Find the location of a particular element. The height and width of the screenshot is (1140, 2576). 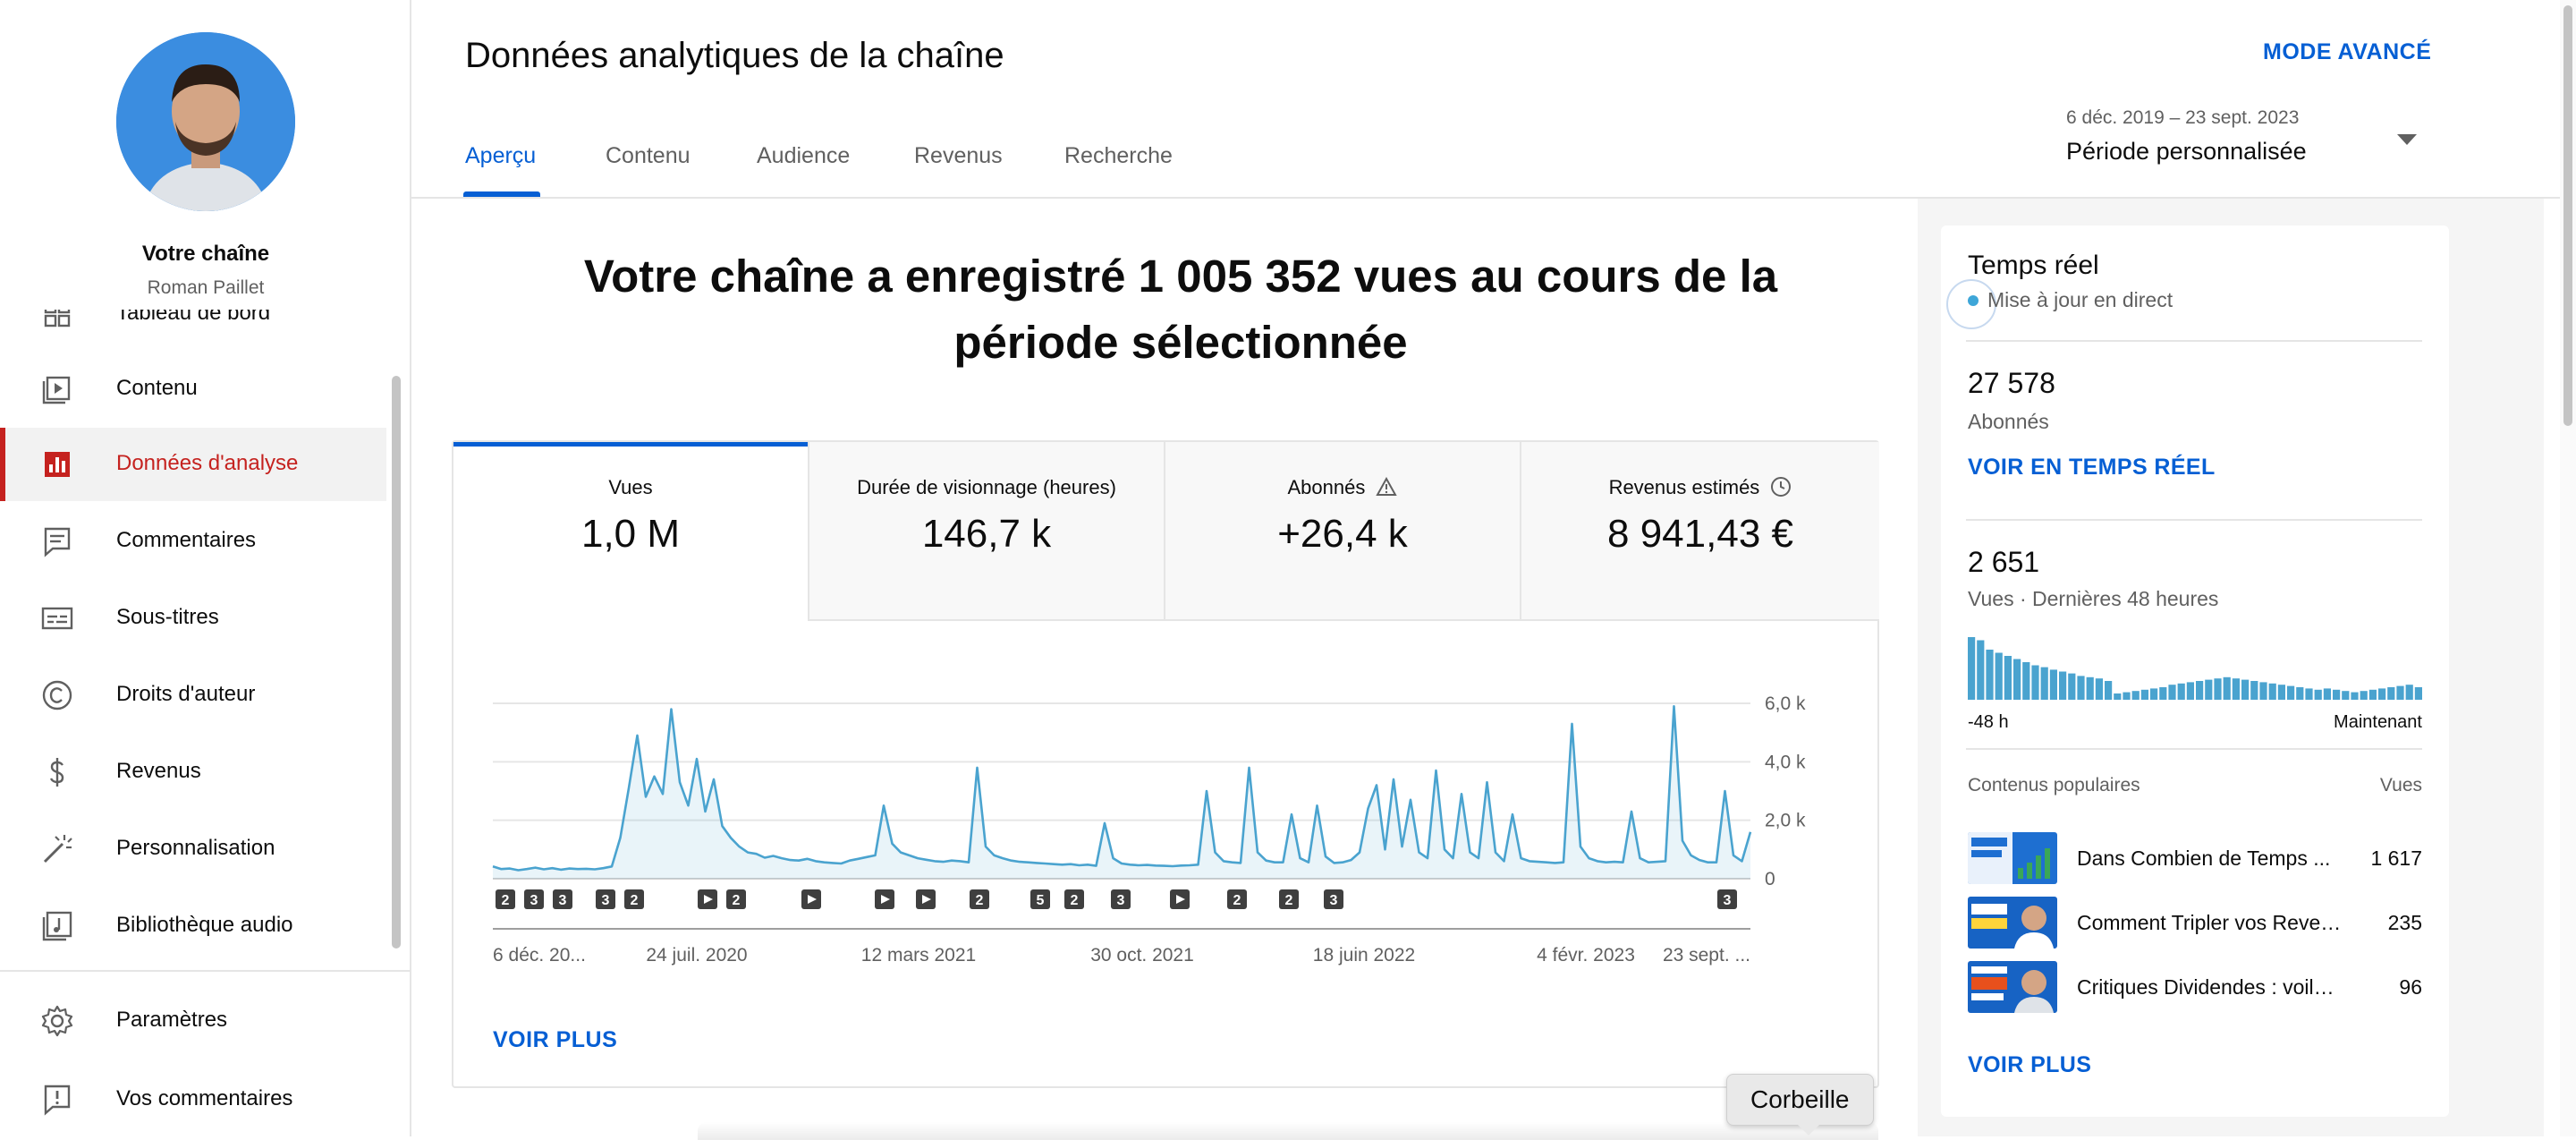

tab-audience: Audience is located at coordinates (804, 155).